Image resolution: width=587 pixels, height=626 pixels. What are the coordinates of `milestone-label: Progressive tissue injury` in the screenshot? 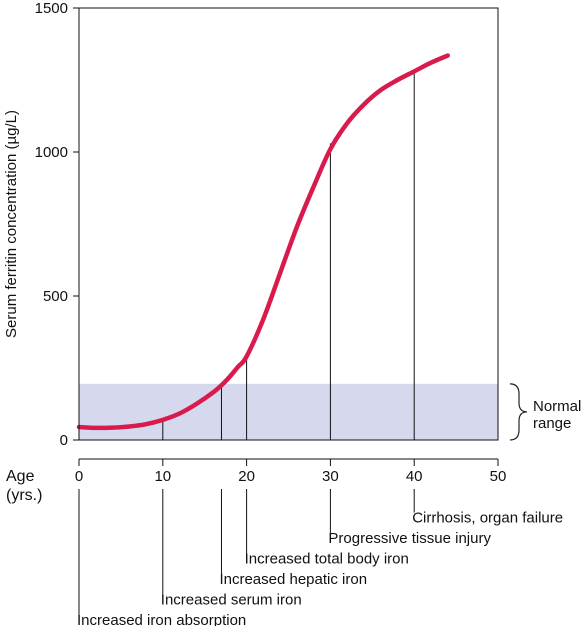 It's located at (409, 538).